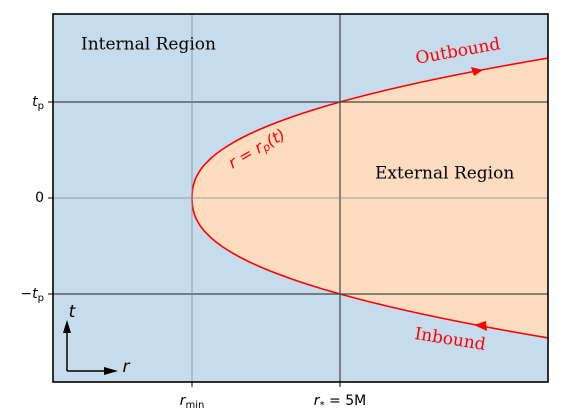 The image size is (571, 420). Describe the element at coordinates (127, 367) in the screenshot. I see `key-r-label: r` at that location.